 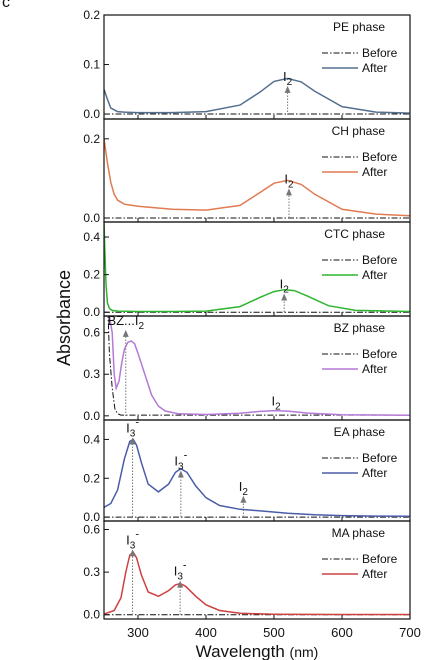 I want to click on panel-title: BZ phase, so click(x=360, y=328).